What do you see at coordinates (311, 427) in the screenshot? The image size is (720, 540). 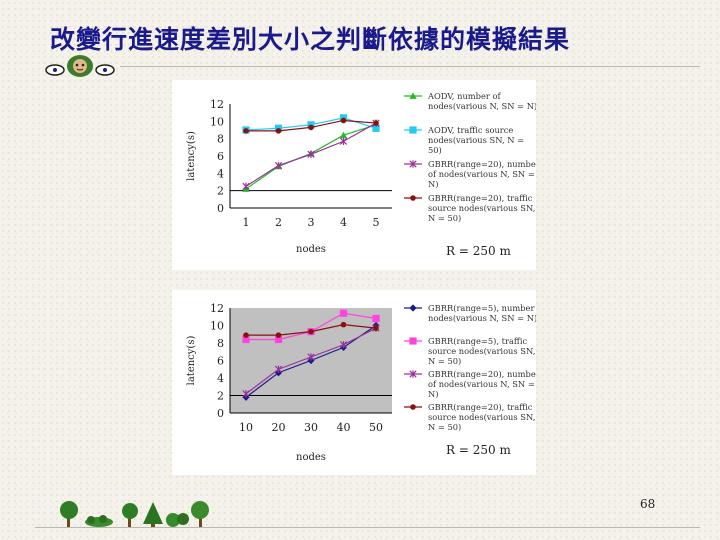 I see `x-tick-label: 30` at bounding box center [311, 427].